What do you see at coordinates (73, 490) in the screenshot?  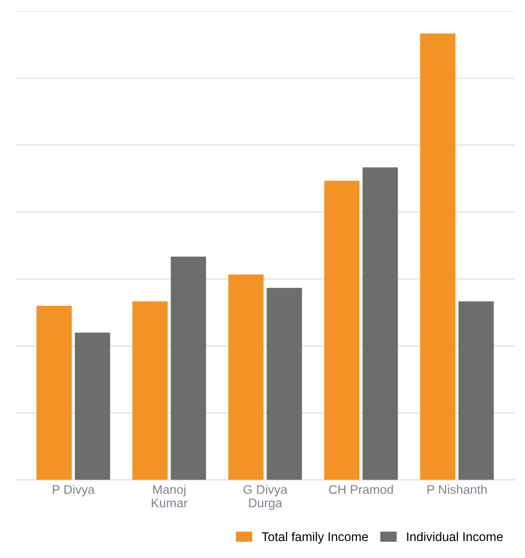 I see `x-tick-label: P Divya` at bounding box center [73, 490].